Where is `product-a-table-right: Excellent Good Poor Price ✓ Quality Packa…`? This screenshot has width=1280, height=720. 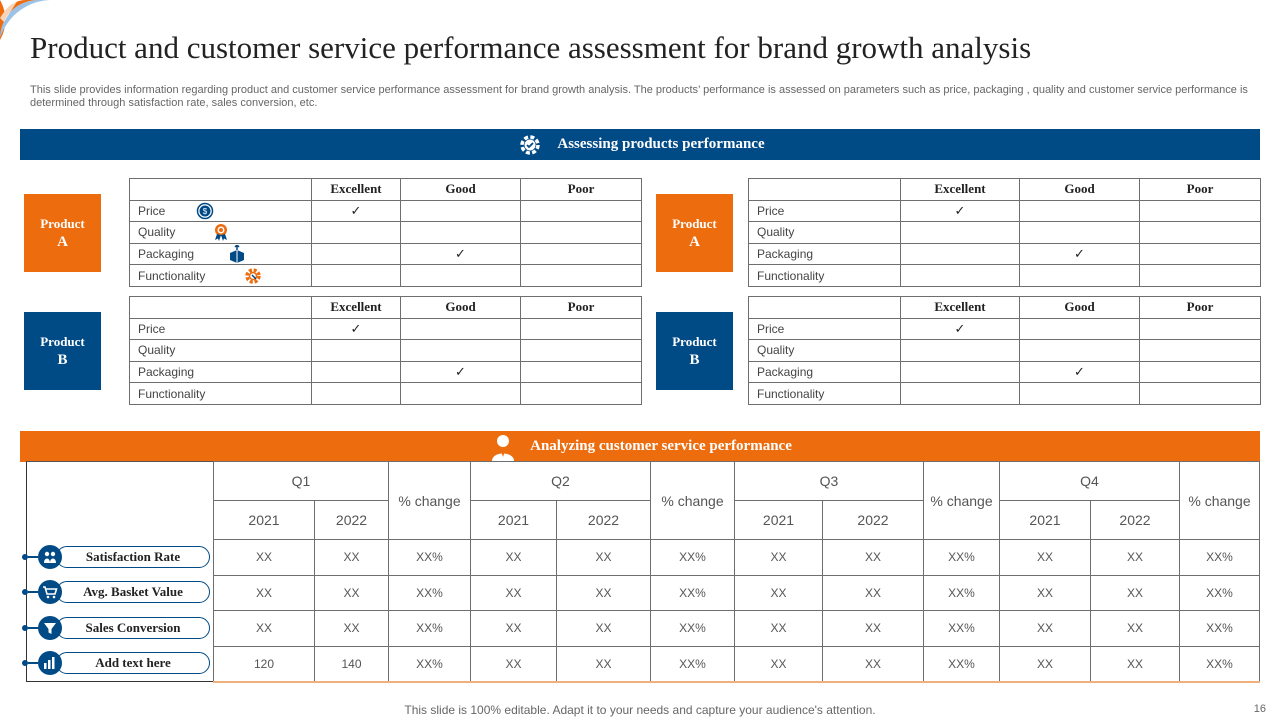
product-a-table-right: Excellent Good Poor Price ✓ Quality Packa… is located at coordinates (1004, 232).